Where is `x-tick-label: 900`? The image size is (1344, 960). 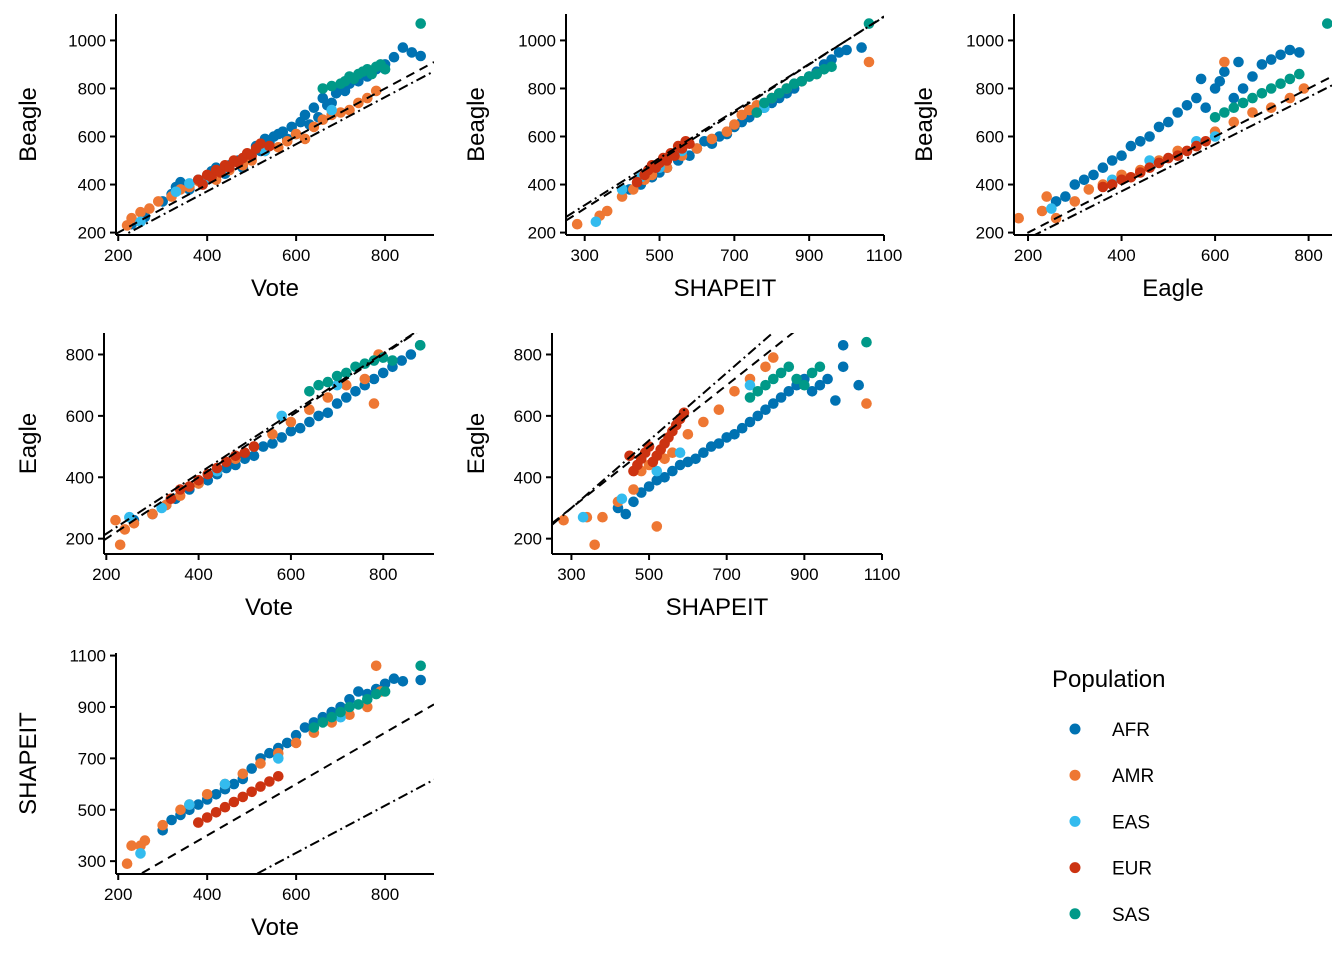
x-tick-label: 900 is located at coordinates (804, 574).